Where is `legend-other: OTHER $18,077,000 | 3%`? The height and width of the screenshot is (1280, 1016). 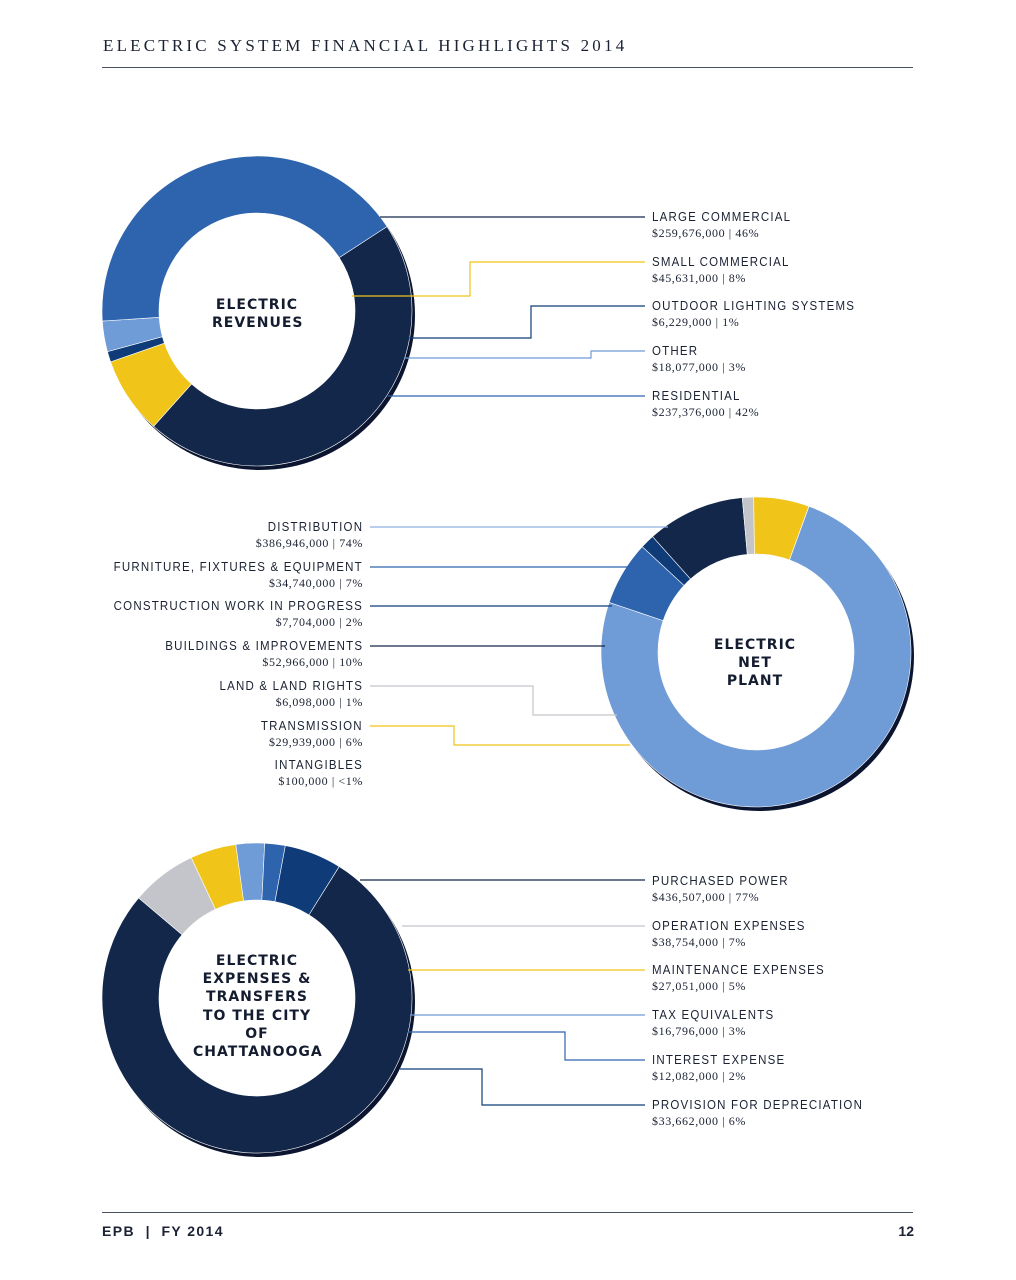
legend-other: OTHER $18,077,000 | 3% is located at coordinates (699, 359).